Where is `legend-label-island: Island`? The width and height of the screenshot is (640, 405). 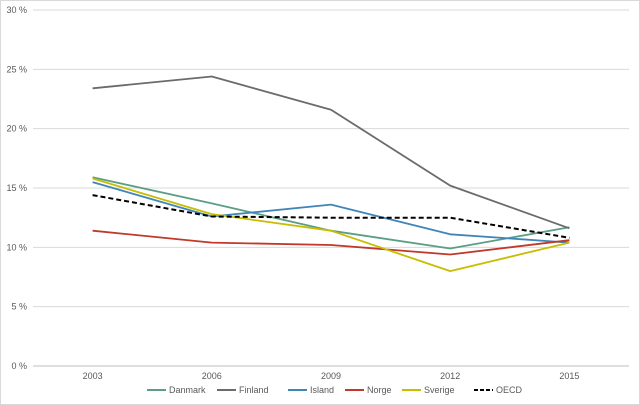
legend-label-island: Island is located at coordinates (322, 390).